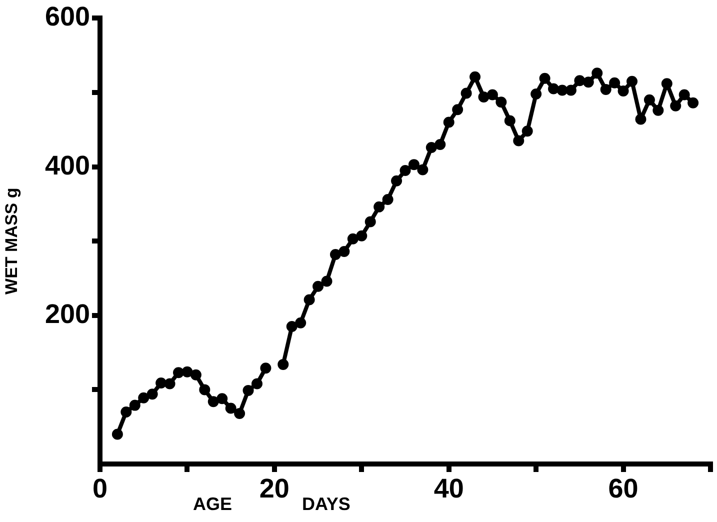  Describe the element at coordinates (67, 313) in the screenshot. I see `y-tick-label: 200` at that location.